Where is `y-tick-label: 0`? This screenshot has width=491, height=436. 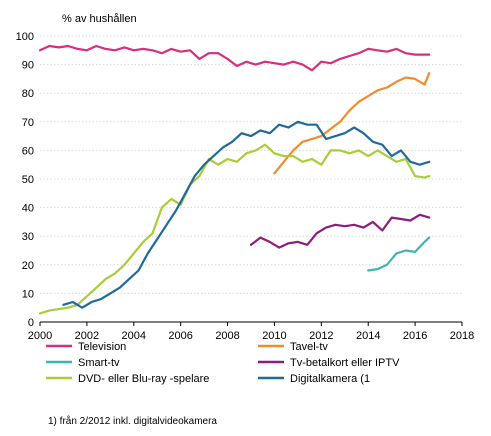 y-tick-label: 0 is located at coordinates (31, 323).